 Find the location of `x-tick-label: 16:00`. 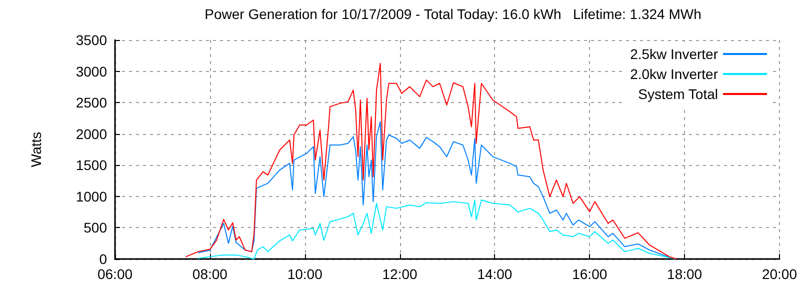

x-tick-label: 16:00 is located at coordinates (590, 274).